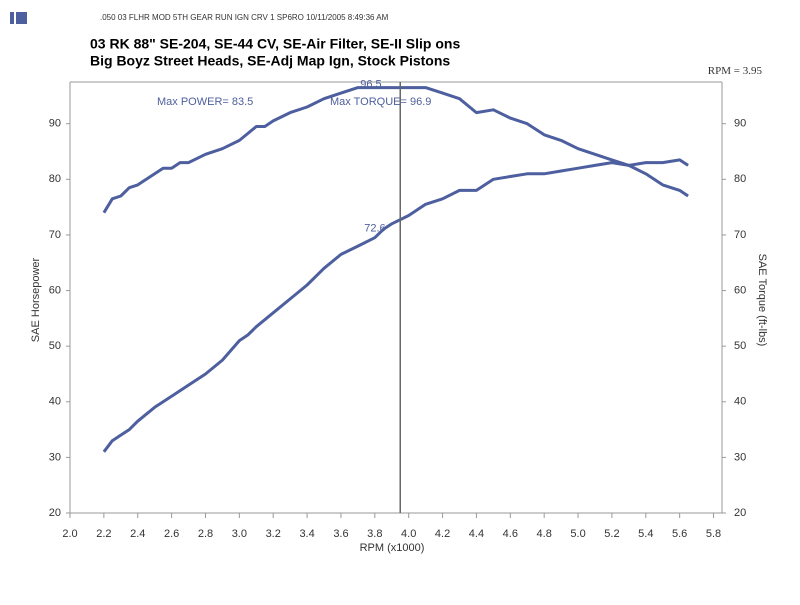 Image resolution: width=800 pixels, height=605 pixels. Describe the element at coordinates (442, 534) in the screenshot. I see `x-tick-label: 4.2` at that location.